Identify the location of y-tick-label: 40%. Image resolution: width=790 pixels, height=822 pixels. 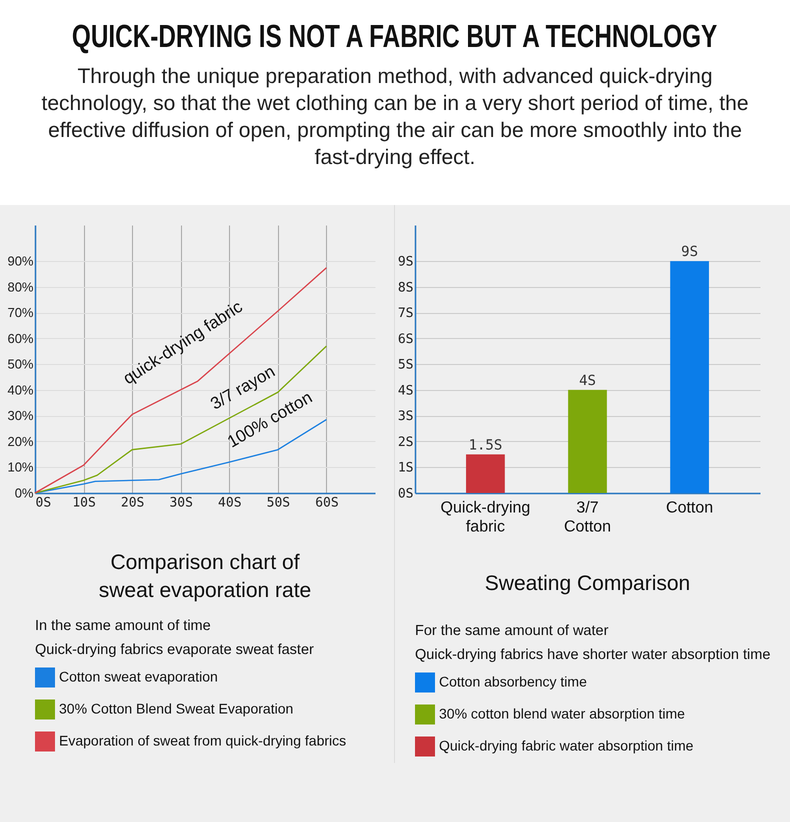
(20, 390).